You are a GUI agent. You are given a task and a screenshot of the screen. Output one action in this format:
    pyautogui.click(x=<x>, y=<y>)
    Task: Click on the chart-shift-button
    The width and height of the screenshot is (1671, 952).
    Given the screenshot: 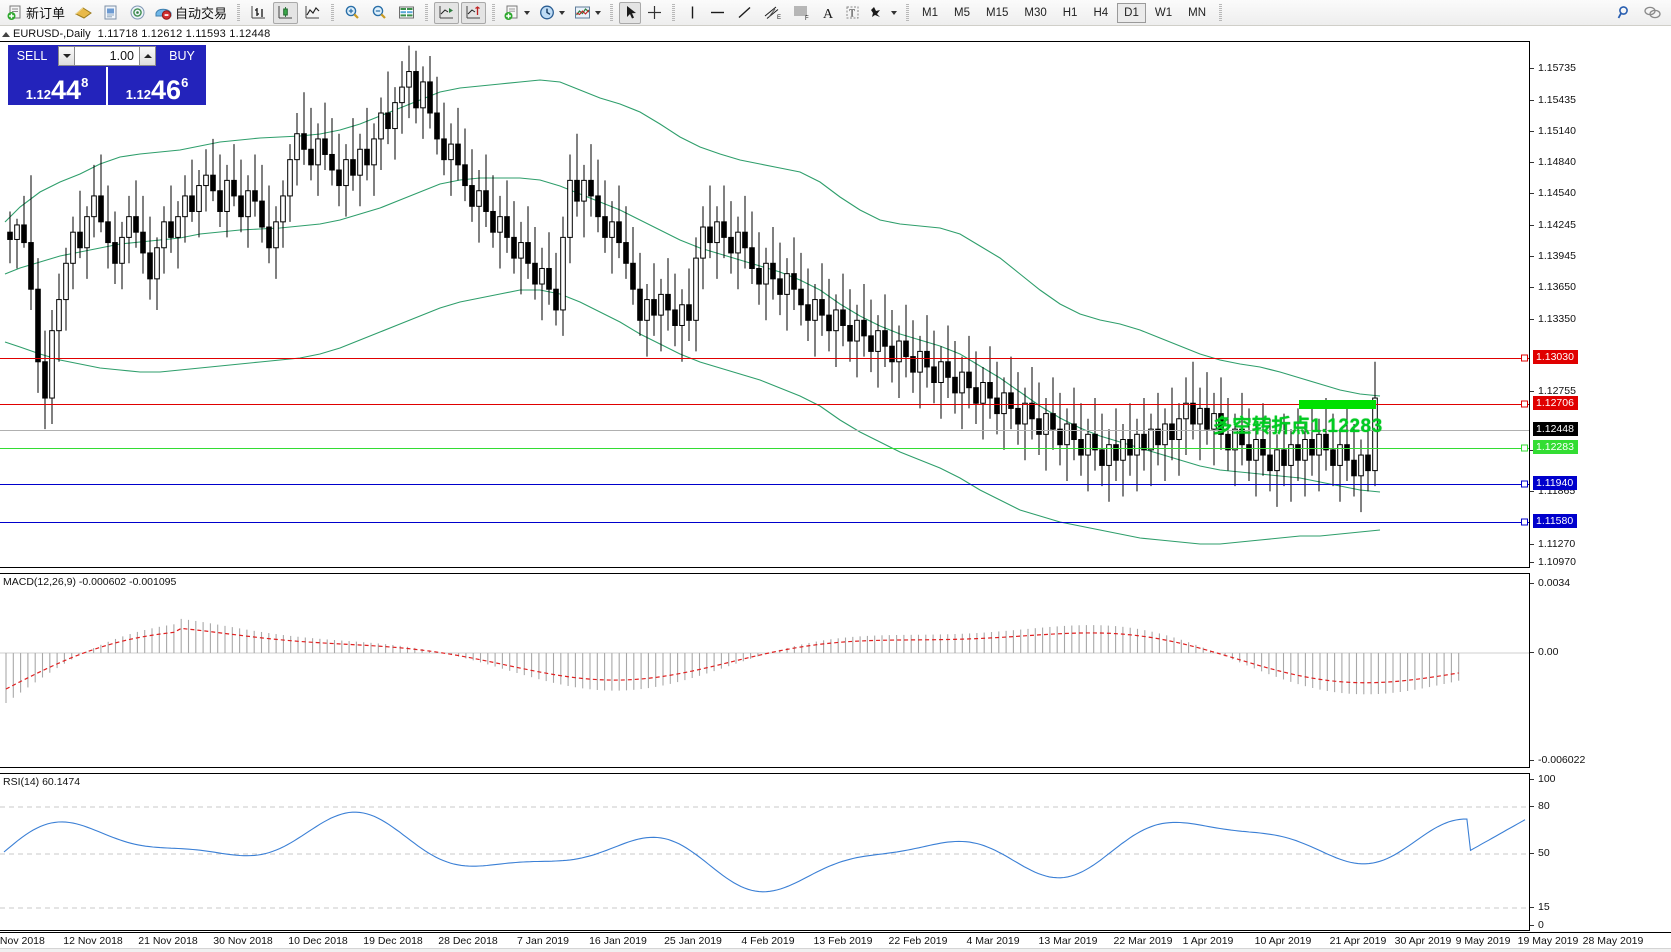 What is the action you would take?
    pyautogui.click(x=447, y=12)
    